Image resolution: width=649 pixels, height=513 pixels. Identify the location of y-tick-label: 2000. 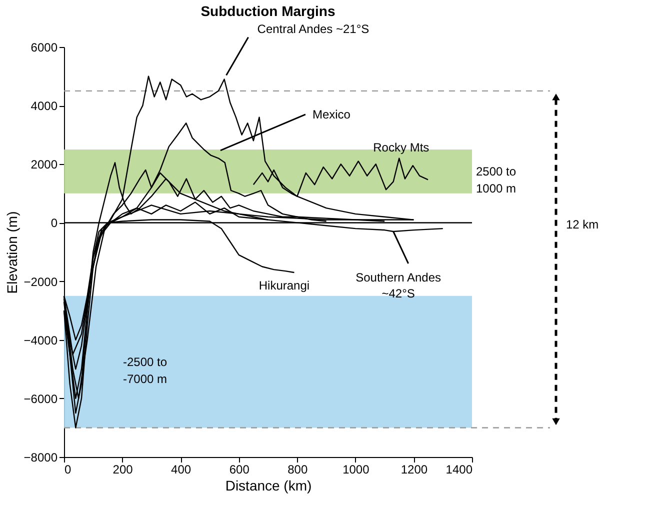
(44, 165).